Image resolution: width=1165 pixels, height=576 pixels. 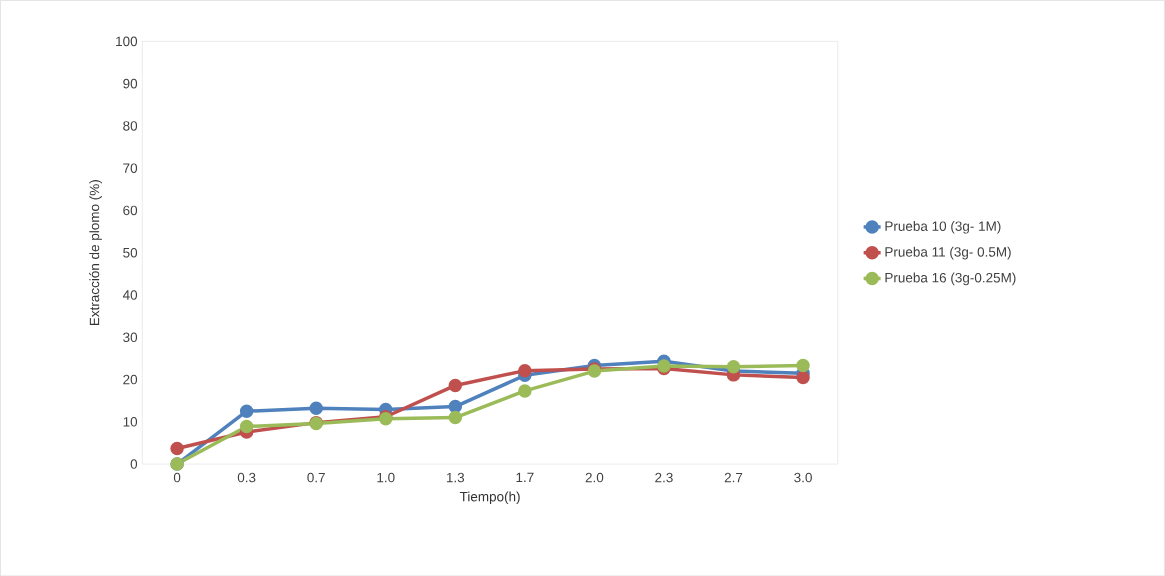 I want to click on x-tick-label: 1.3, so click(x=455, y=477).